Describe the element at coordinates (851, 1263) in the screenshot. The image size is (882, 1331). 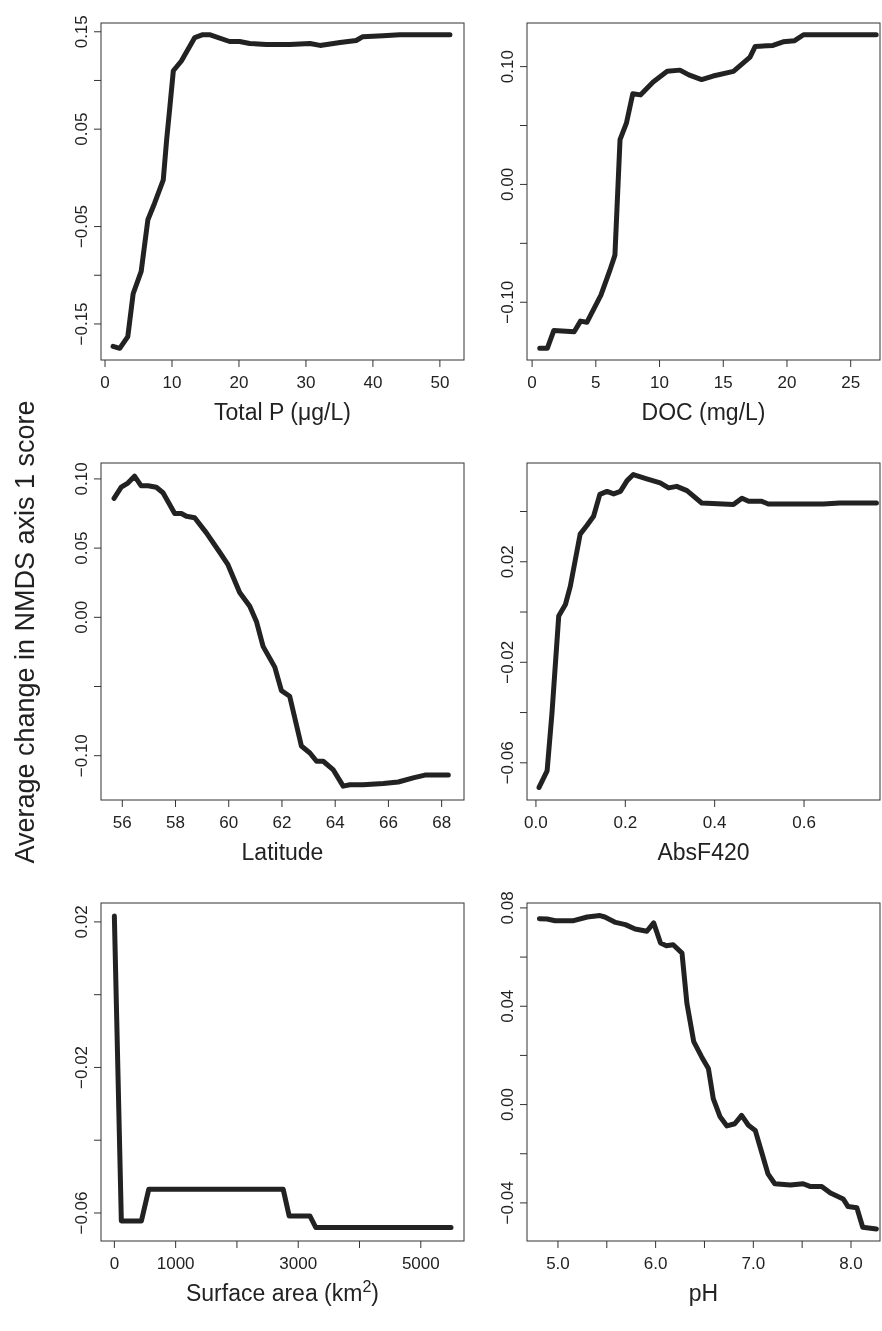
I see `x-tick-label: 8.0` at that location.